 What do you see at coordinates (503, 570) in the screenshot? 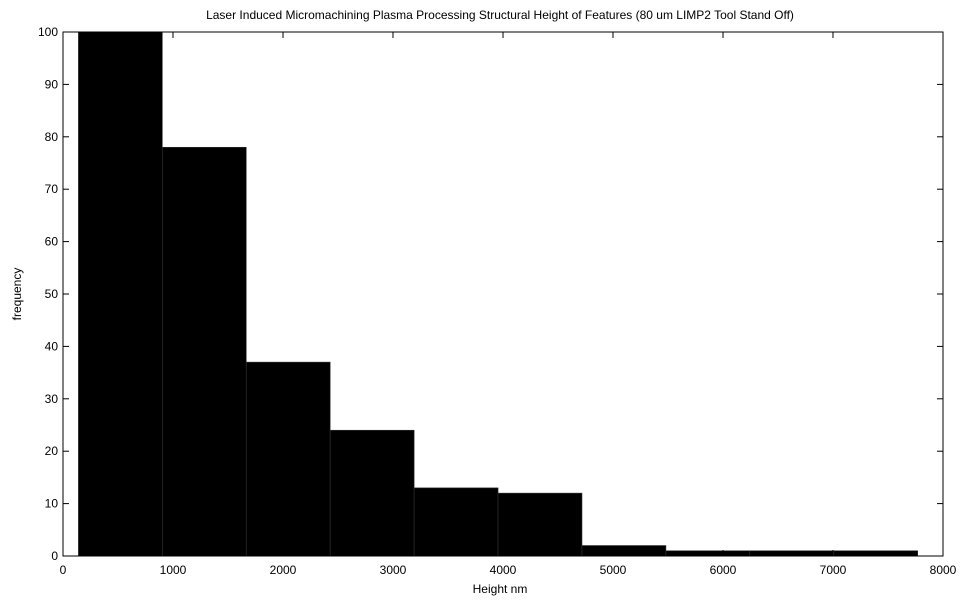
I see `x-tick-label: 4000` at bounding box center [503, 570].